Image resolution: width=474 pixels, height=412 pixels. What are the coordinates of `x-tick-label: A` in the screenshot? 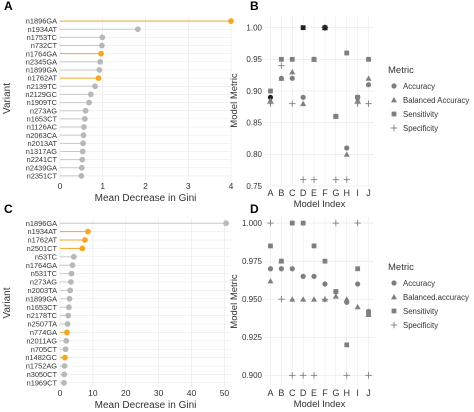 It's located at (270, 393).